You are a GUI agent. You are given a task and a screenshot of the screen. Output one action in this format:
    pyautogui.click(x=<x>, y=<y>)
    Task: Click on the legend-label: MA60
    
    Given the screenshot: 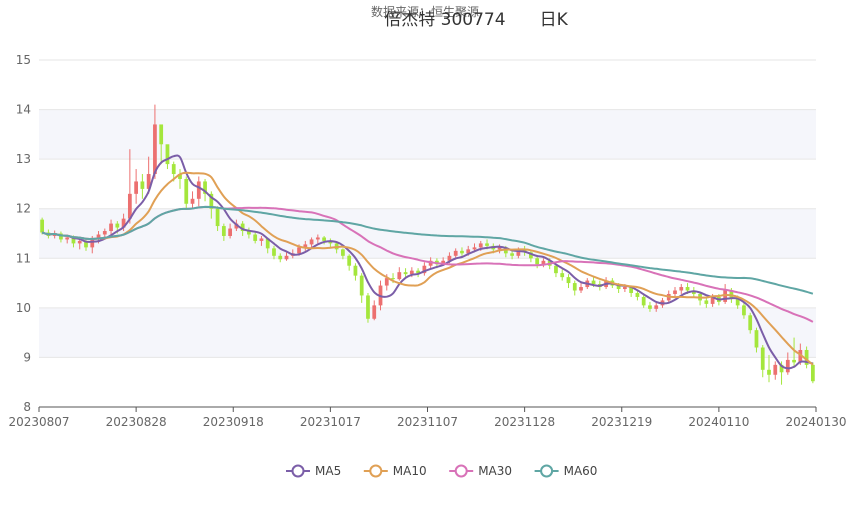 What is the action you would take?
    pyautogui.click(x=581, y=471)
    